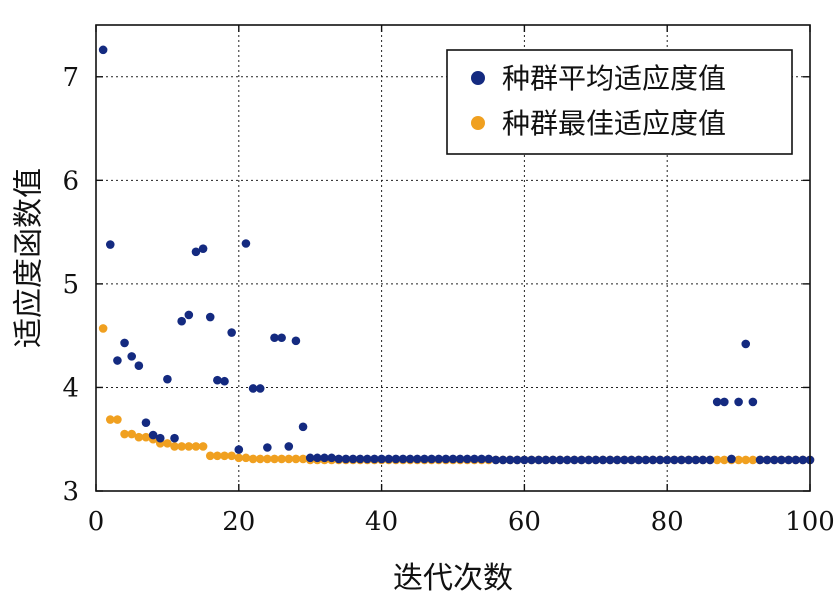  What do you see at coordinates (70, 181) in the screenshot?
I see `y-tick-label-6: 6` at bounding box center [70, 181].